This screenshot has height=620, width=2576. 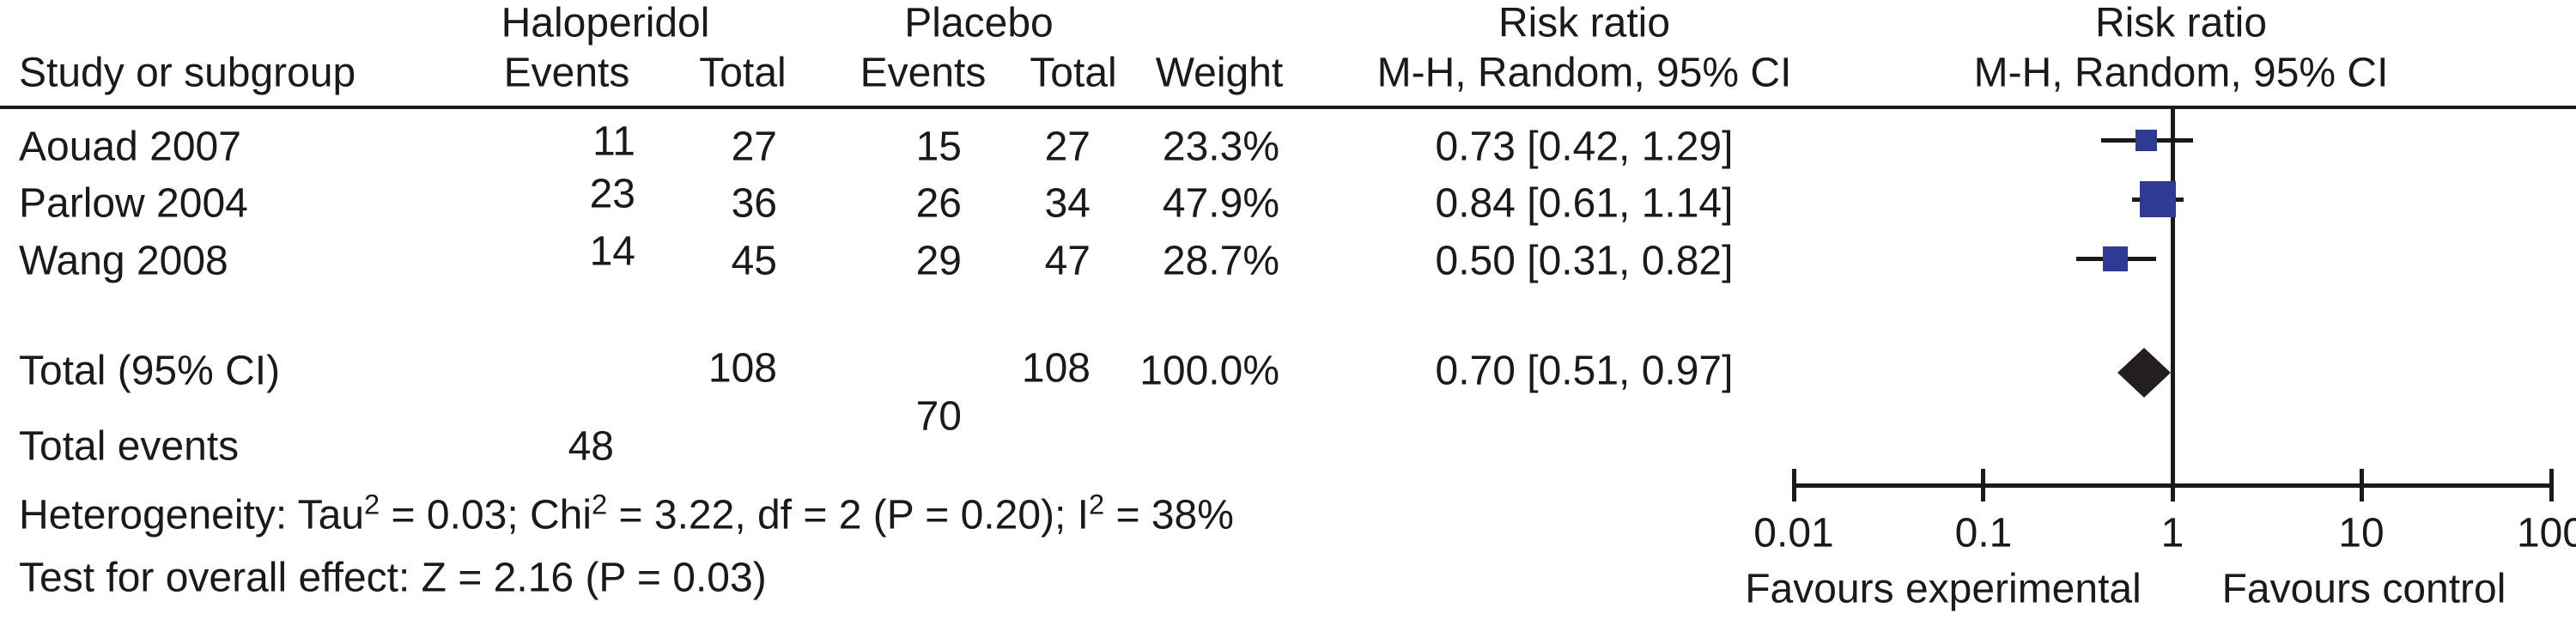 I want to click on total-placebo-total: 108, so click(x=1056, y=368).